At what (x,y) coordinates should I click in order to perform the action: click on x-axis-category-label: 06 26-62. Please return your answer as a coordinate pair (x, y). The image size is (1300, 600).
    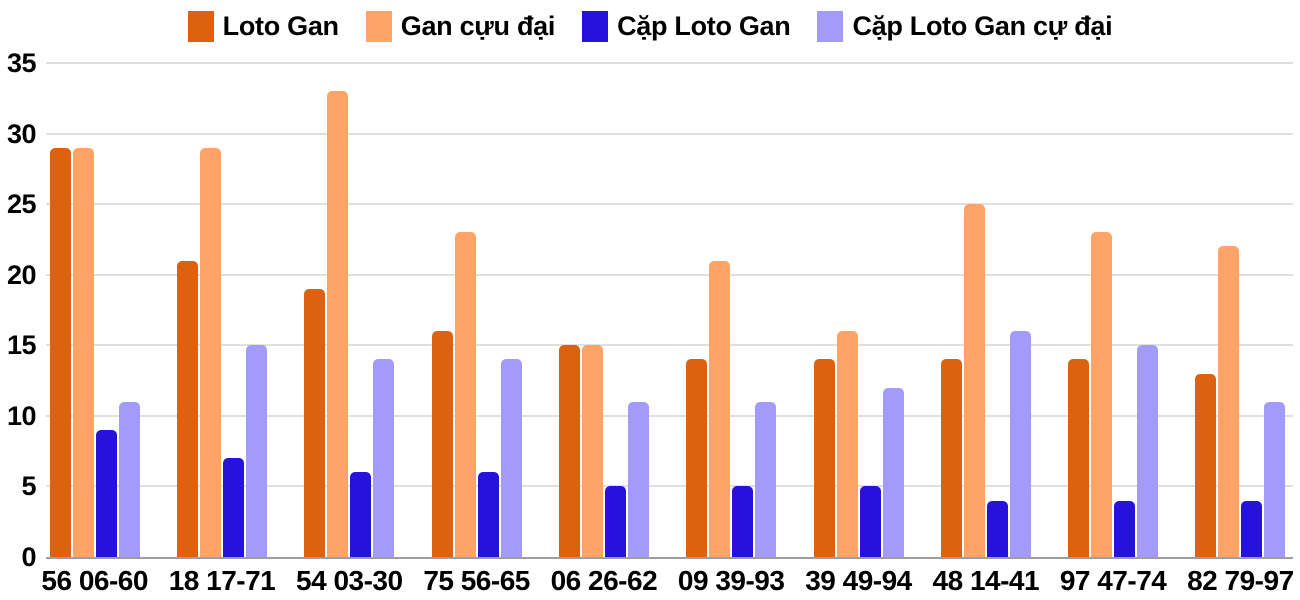
    Looking at the image, I should click on (604, 580).